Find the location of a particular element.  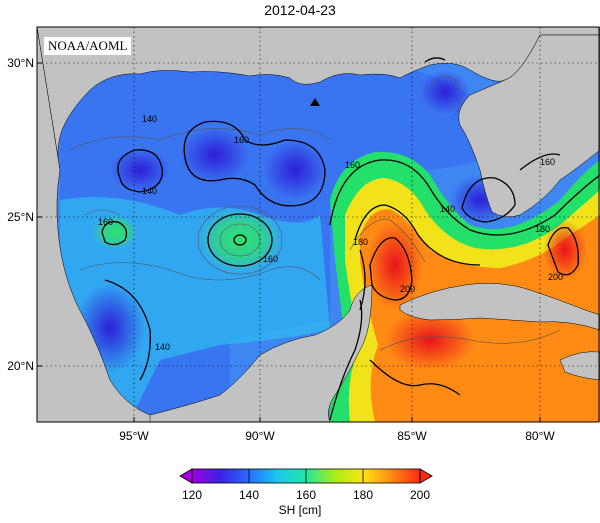

cuba is located at coordinates (499, 307).